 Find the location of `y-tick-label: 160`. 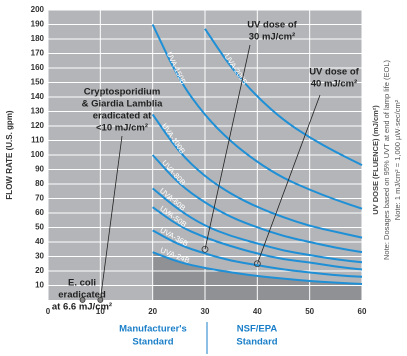

y-tick-label: 160 is located at coordinates (38, 67).